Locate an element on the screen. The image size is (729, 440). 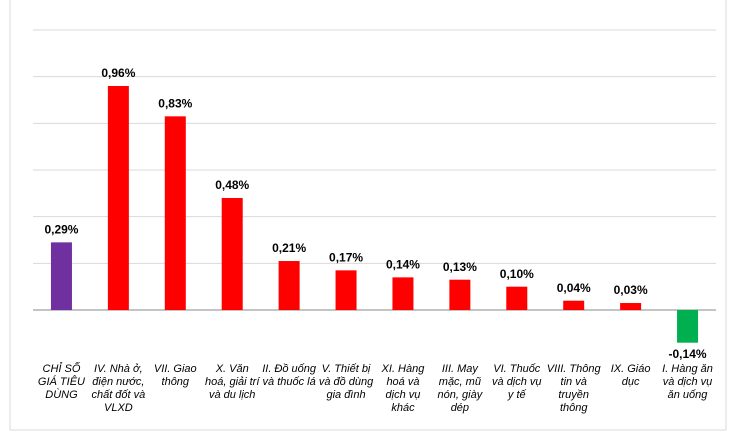
x-tick-label: IX. Giáo dục is located at coordinates (630, 375).